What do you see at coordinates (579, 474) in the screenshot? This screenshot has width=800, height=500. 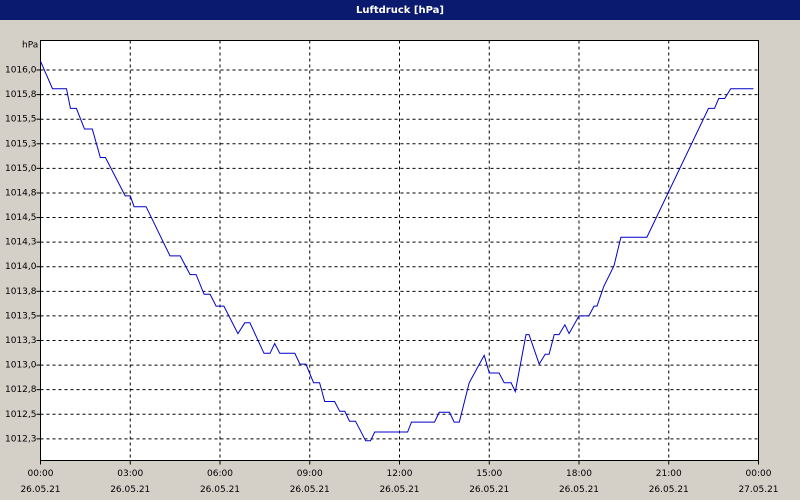 I see `x-tick-label: 18:00` at bounding box center [579, 474].